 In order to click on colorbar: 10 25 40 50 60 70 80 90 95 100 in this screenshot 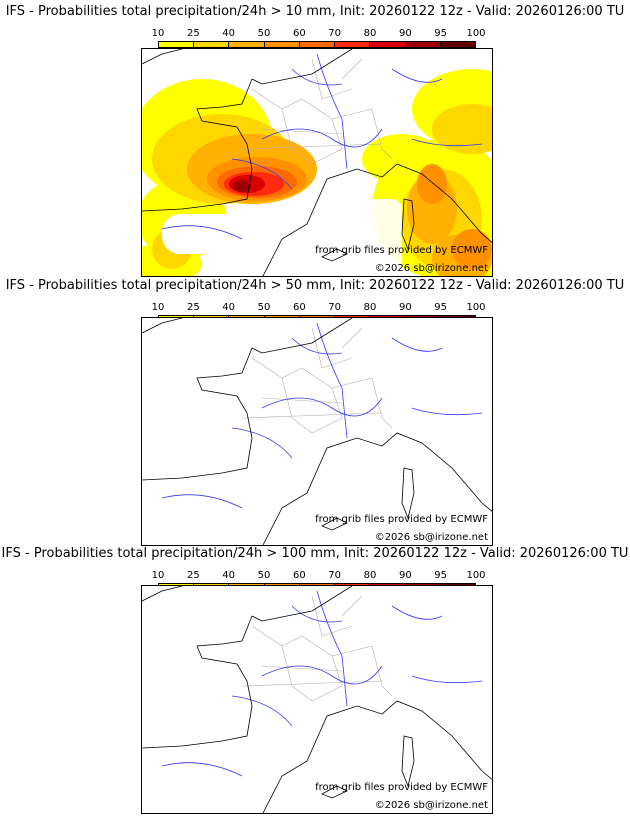, I will do `click(319, 38)`.